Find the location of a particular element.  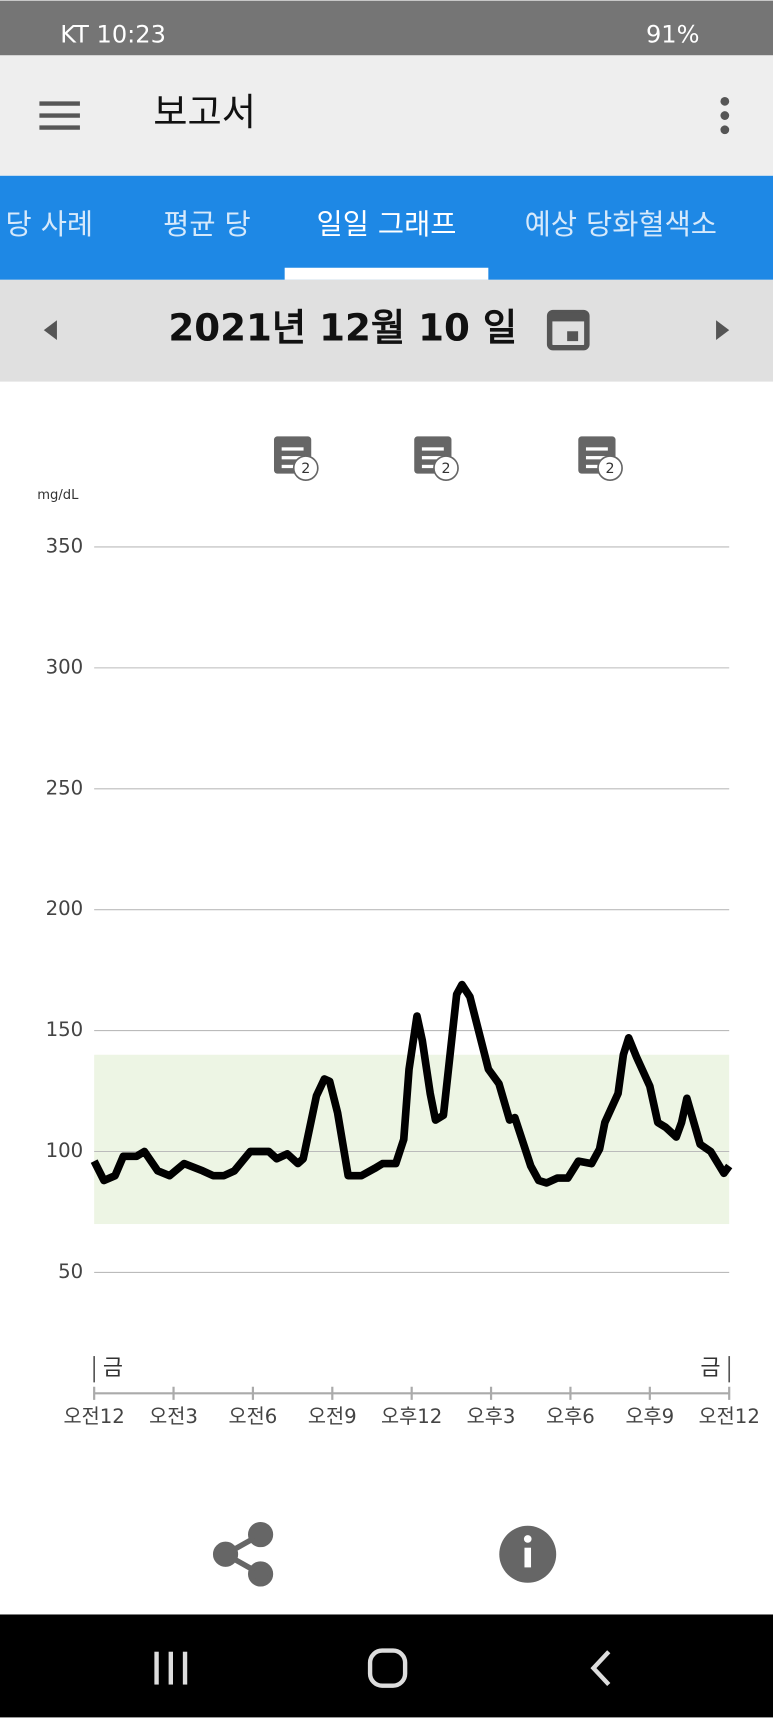

tab: 일일 그래프 is located at coordinates (387, 224).